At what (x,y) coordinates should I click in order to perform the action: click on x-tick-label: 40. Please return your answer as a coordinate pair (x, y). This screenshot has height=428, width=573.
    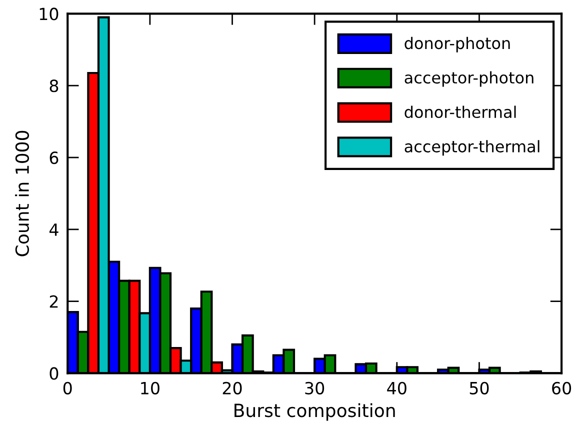
    Looking at the image, I should click on (396, 388).